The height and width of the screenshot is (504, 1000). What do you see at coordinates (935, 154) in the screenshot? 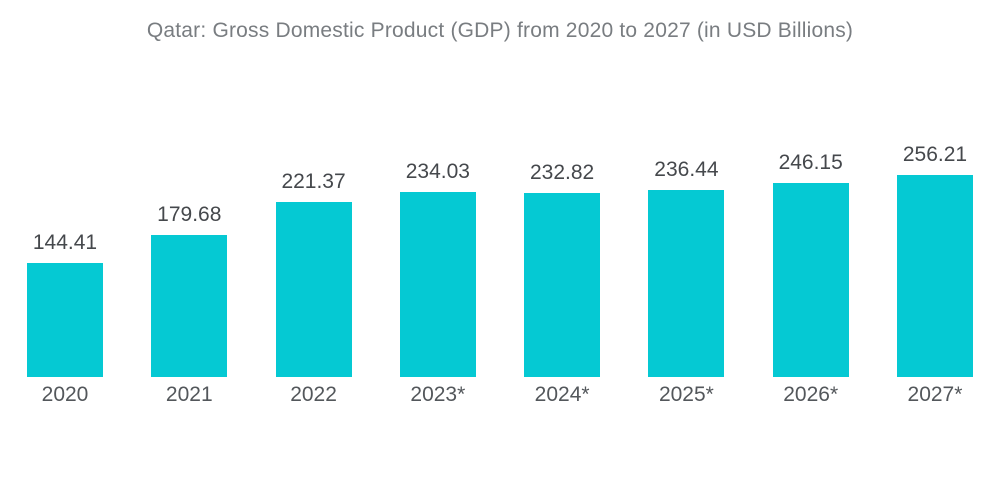
I see `bar-value-label: 256.21` at bounding box center [935, 154].